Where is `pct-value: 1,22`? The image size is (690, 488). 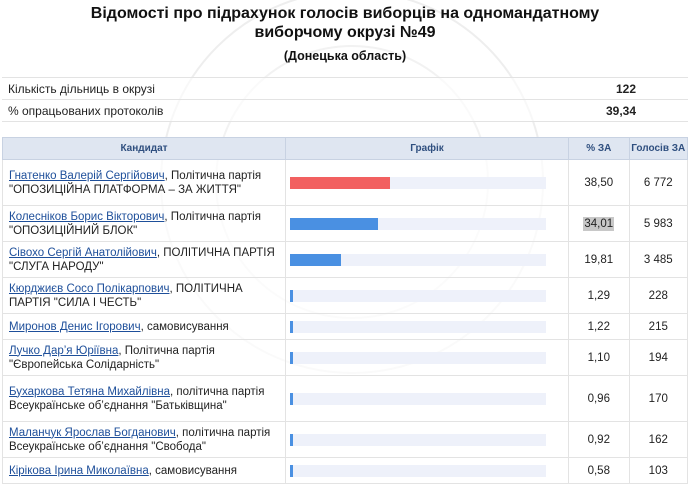
pct-value: 1,22 is located at coordinates (598, 326).